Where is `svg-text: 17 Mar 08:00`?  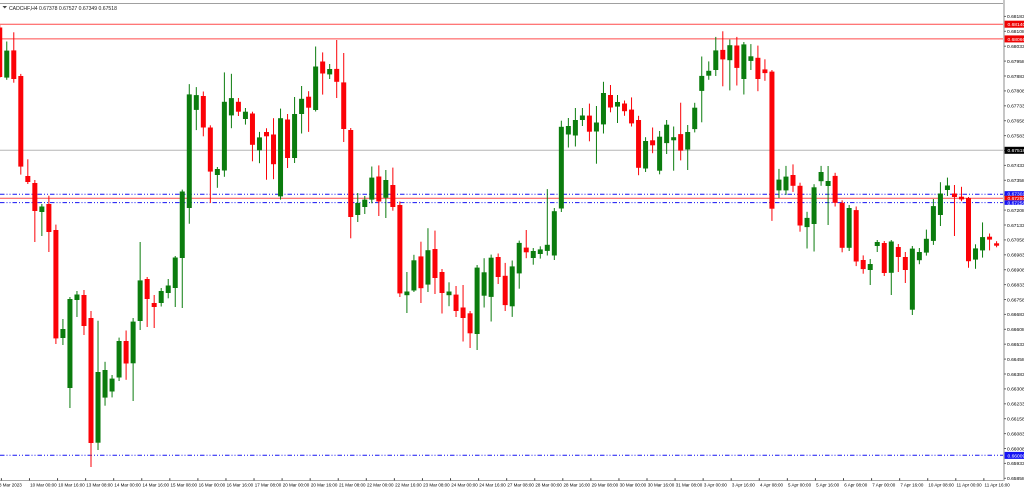
svg-text: 17 Mar 08:00 is located at coordinates (268, 484).